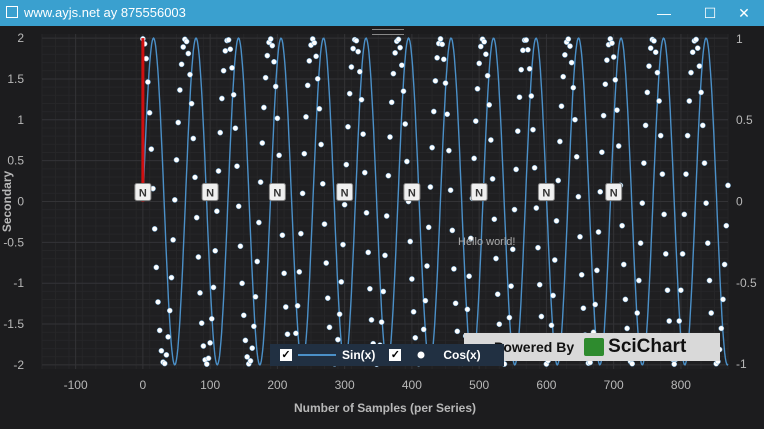  I want to click on close-button: ✕, so click(744, 12).